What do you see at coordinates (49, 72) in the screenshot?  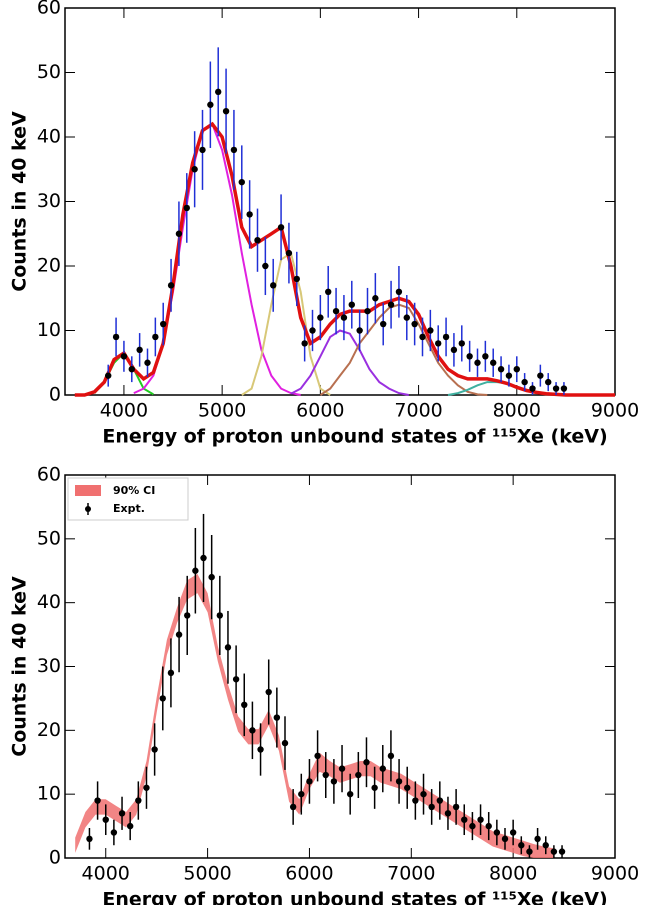 I see `y-tick-label: 50` at bounding box center [49, 72].